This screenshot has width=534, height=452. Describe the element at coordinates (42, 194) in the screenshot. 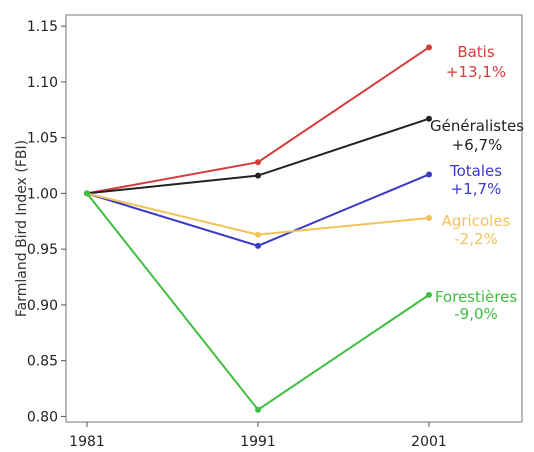

I see `y-tick-label: 1.00` at that location.